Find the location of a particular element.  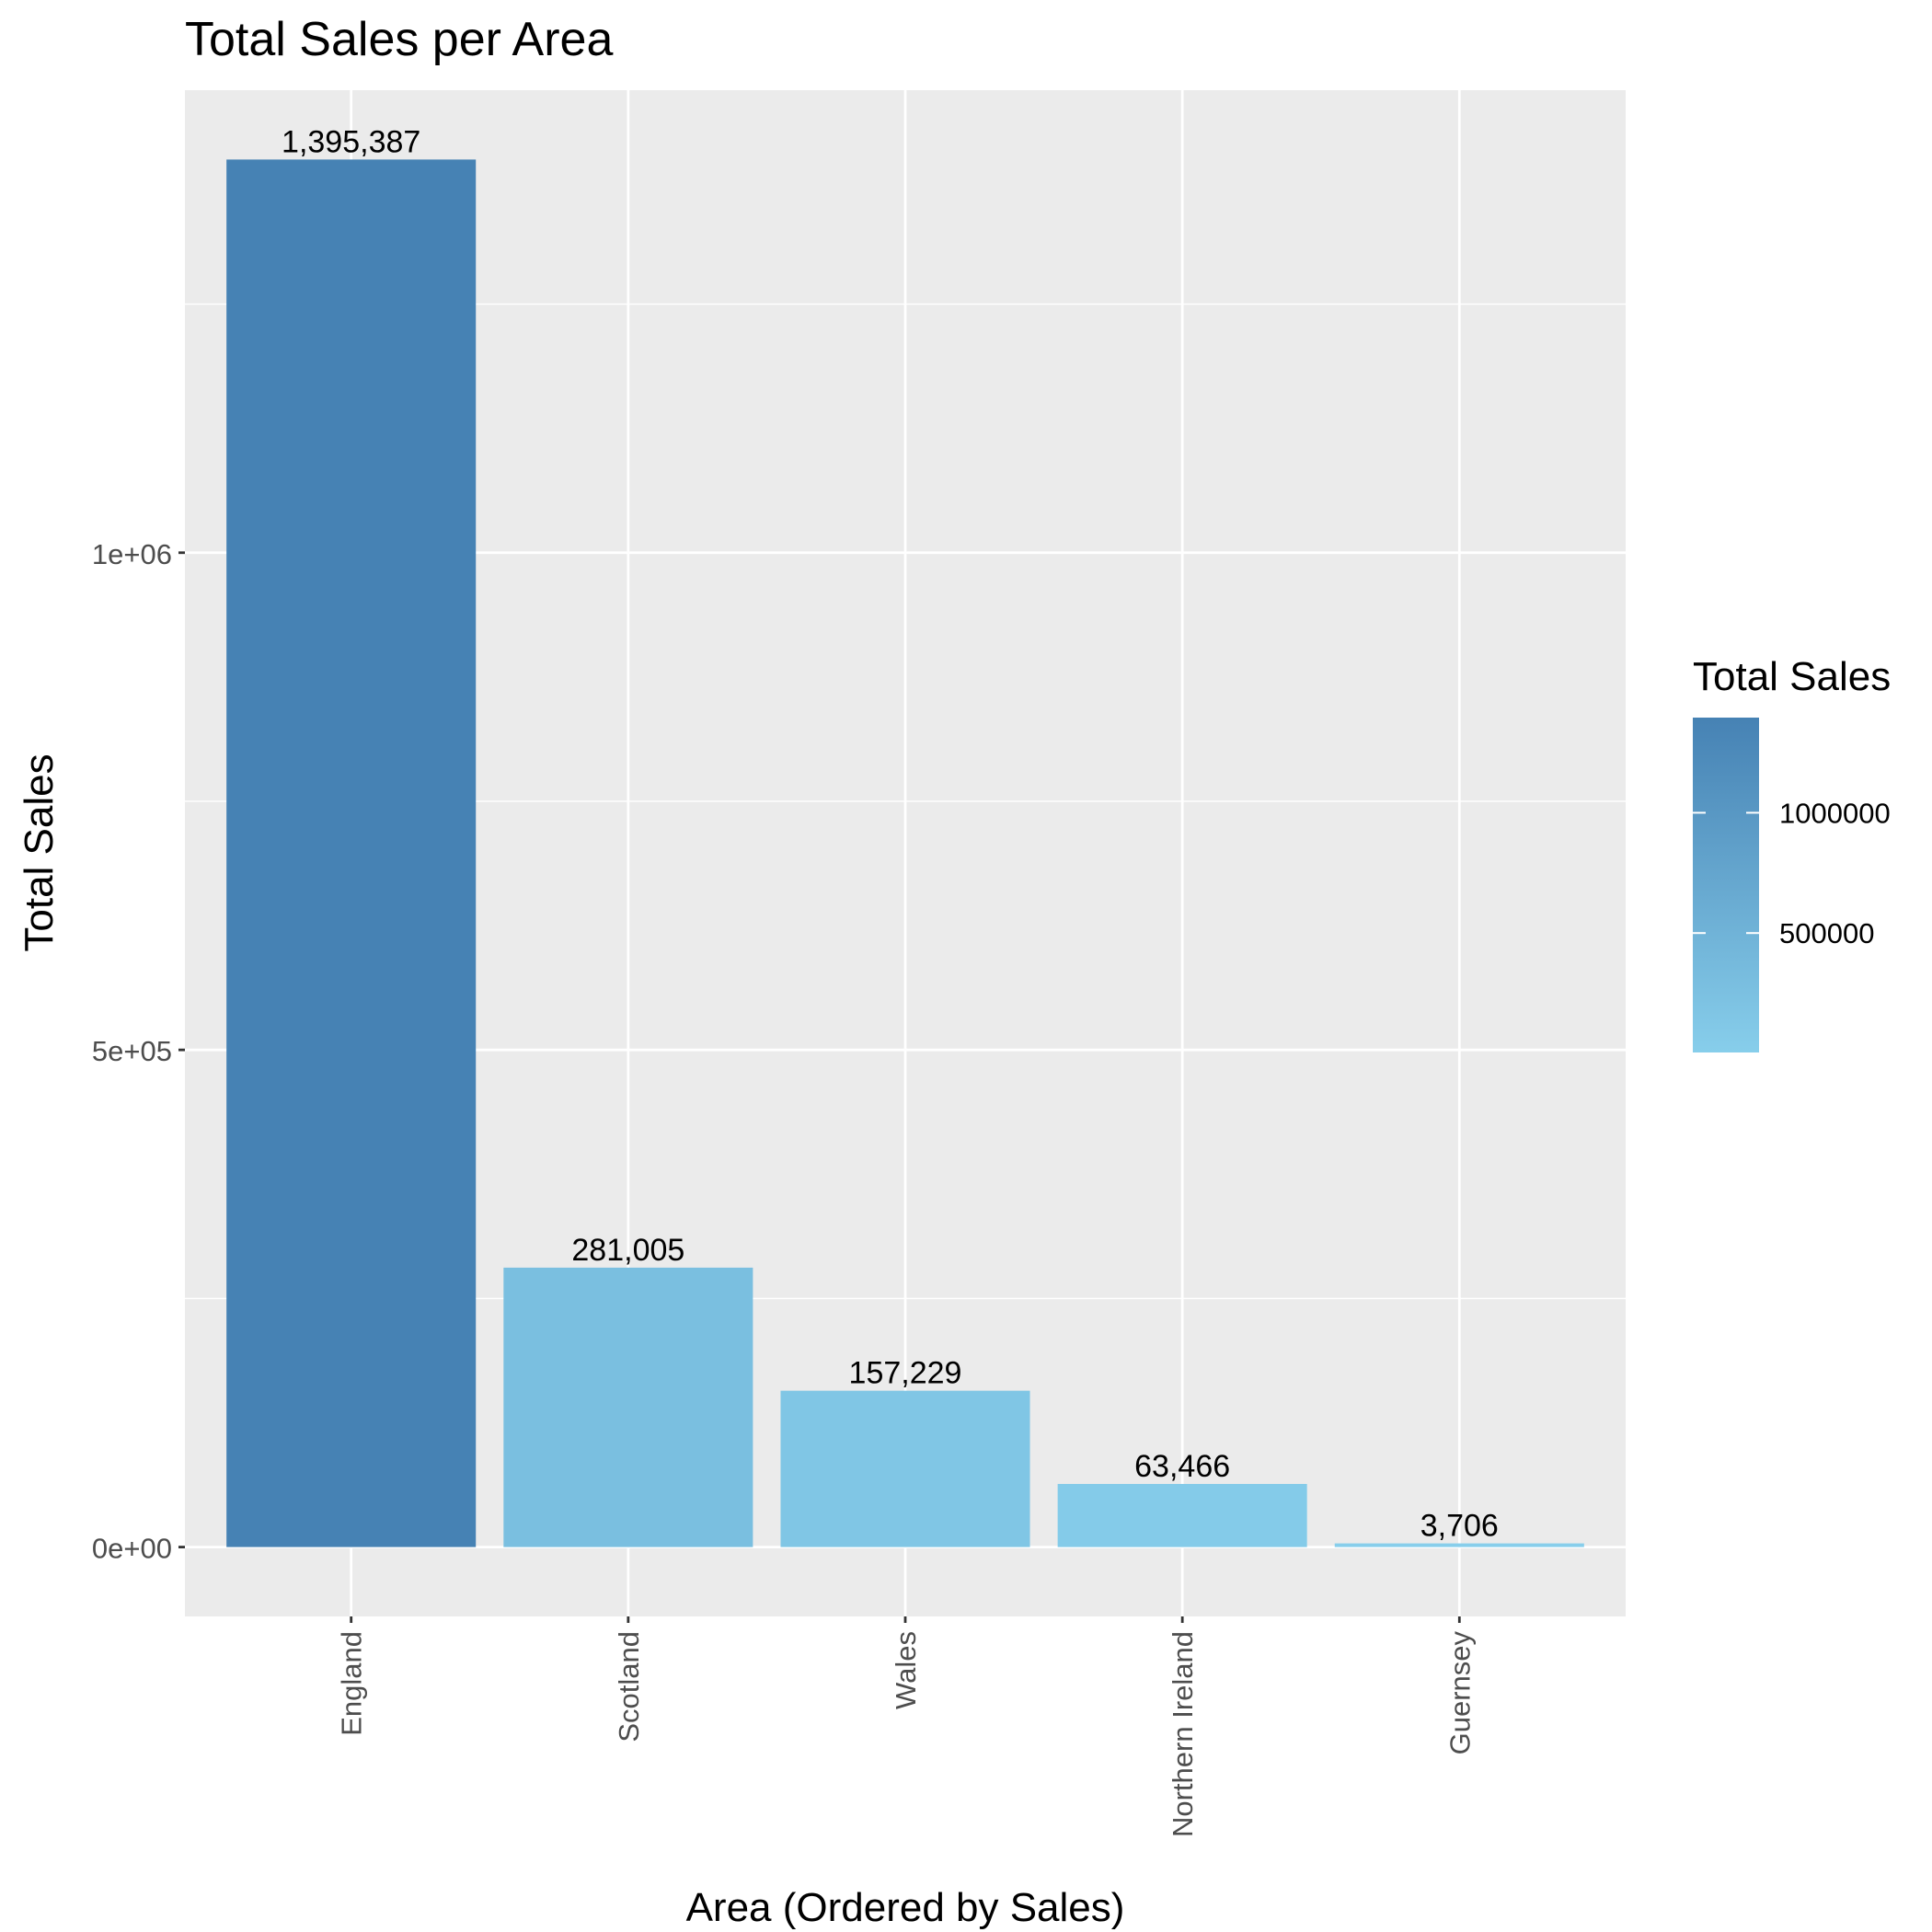

data-label: 1,395,387 is located at coordinates (351, 141).